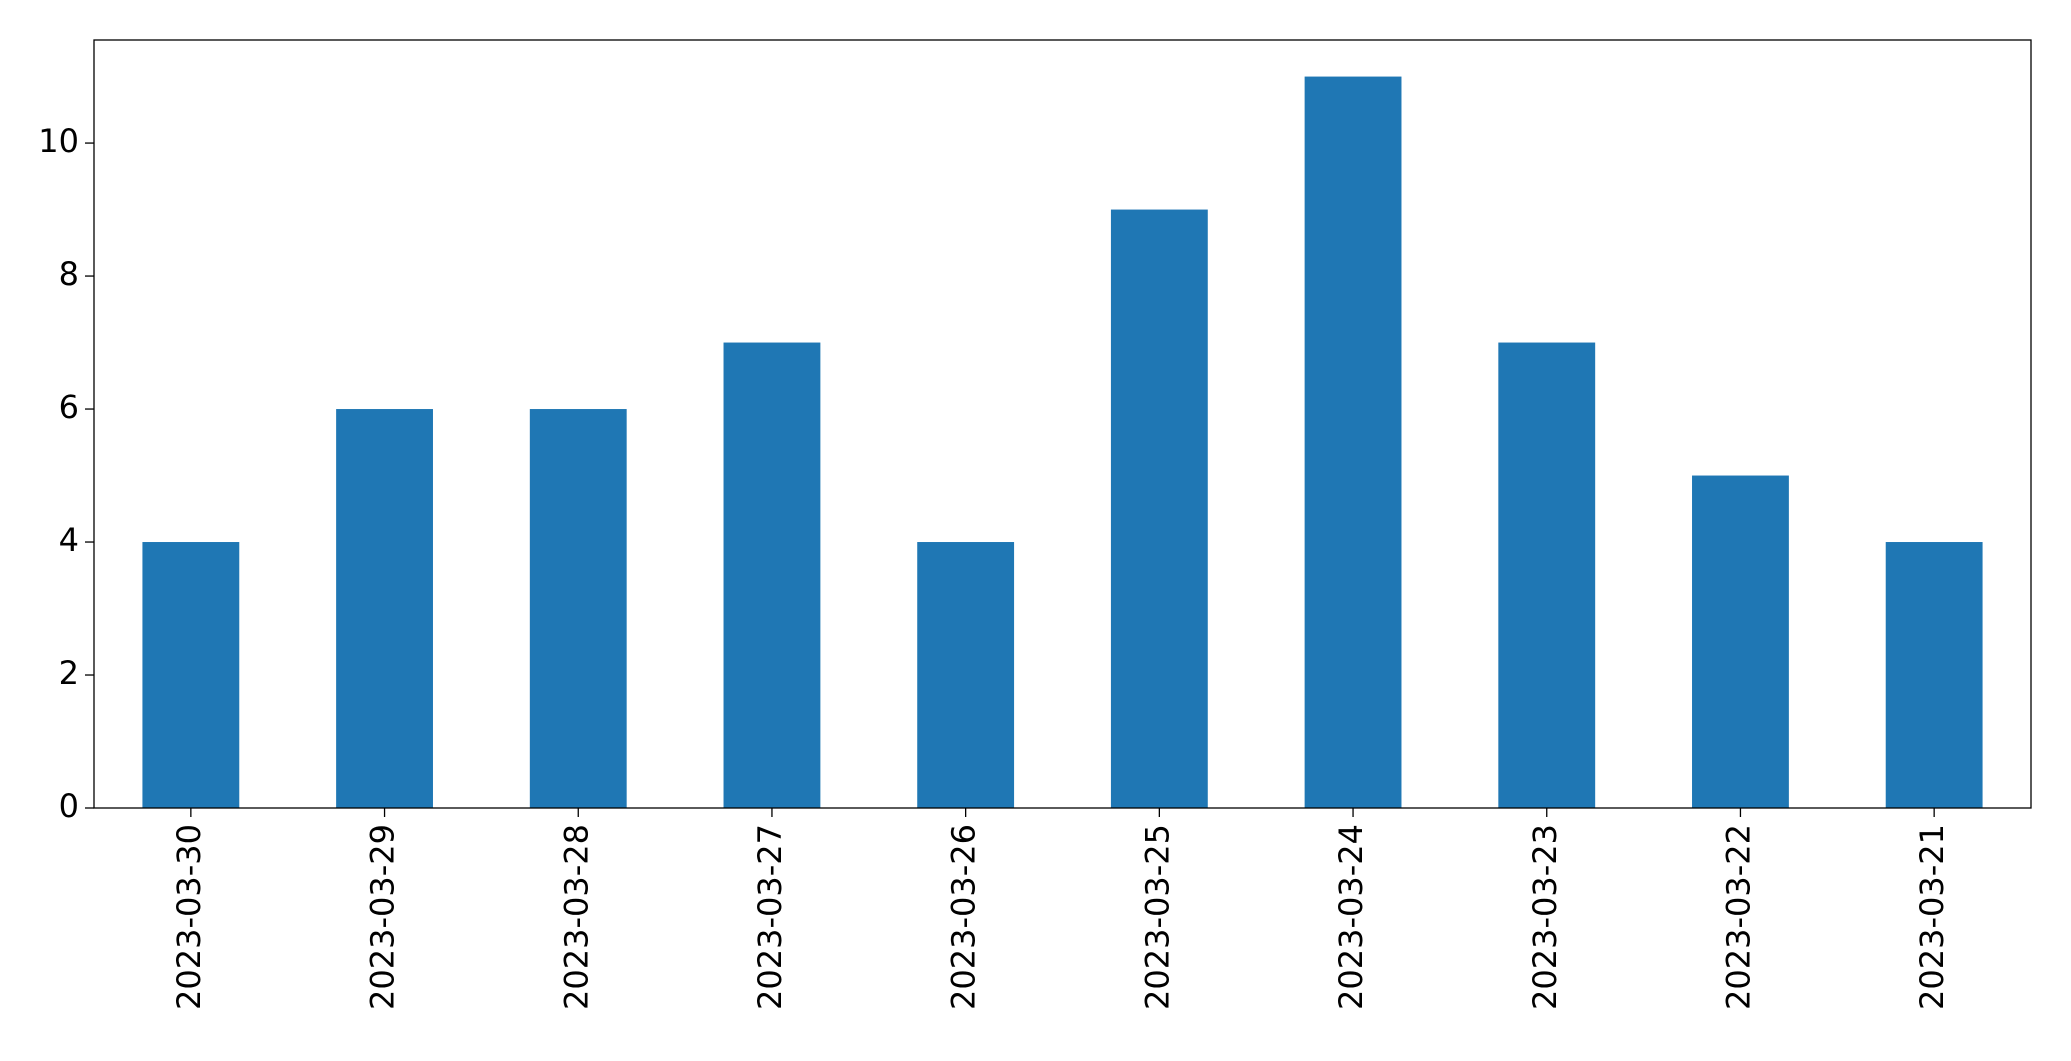 This screenshot has width=2071, height=1061. What do you see at coordinates (383, 917) in the screenshot?
I see `x-tick-label: 2023-03-29` at bounding box center [383, 917].